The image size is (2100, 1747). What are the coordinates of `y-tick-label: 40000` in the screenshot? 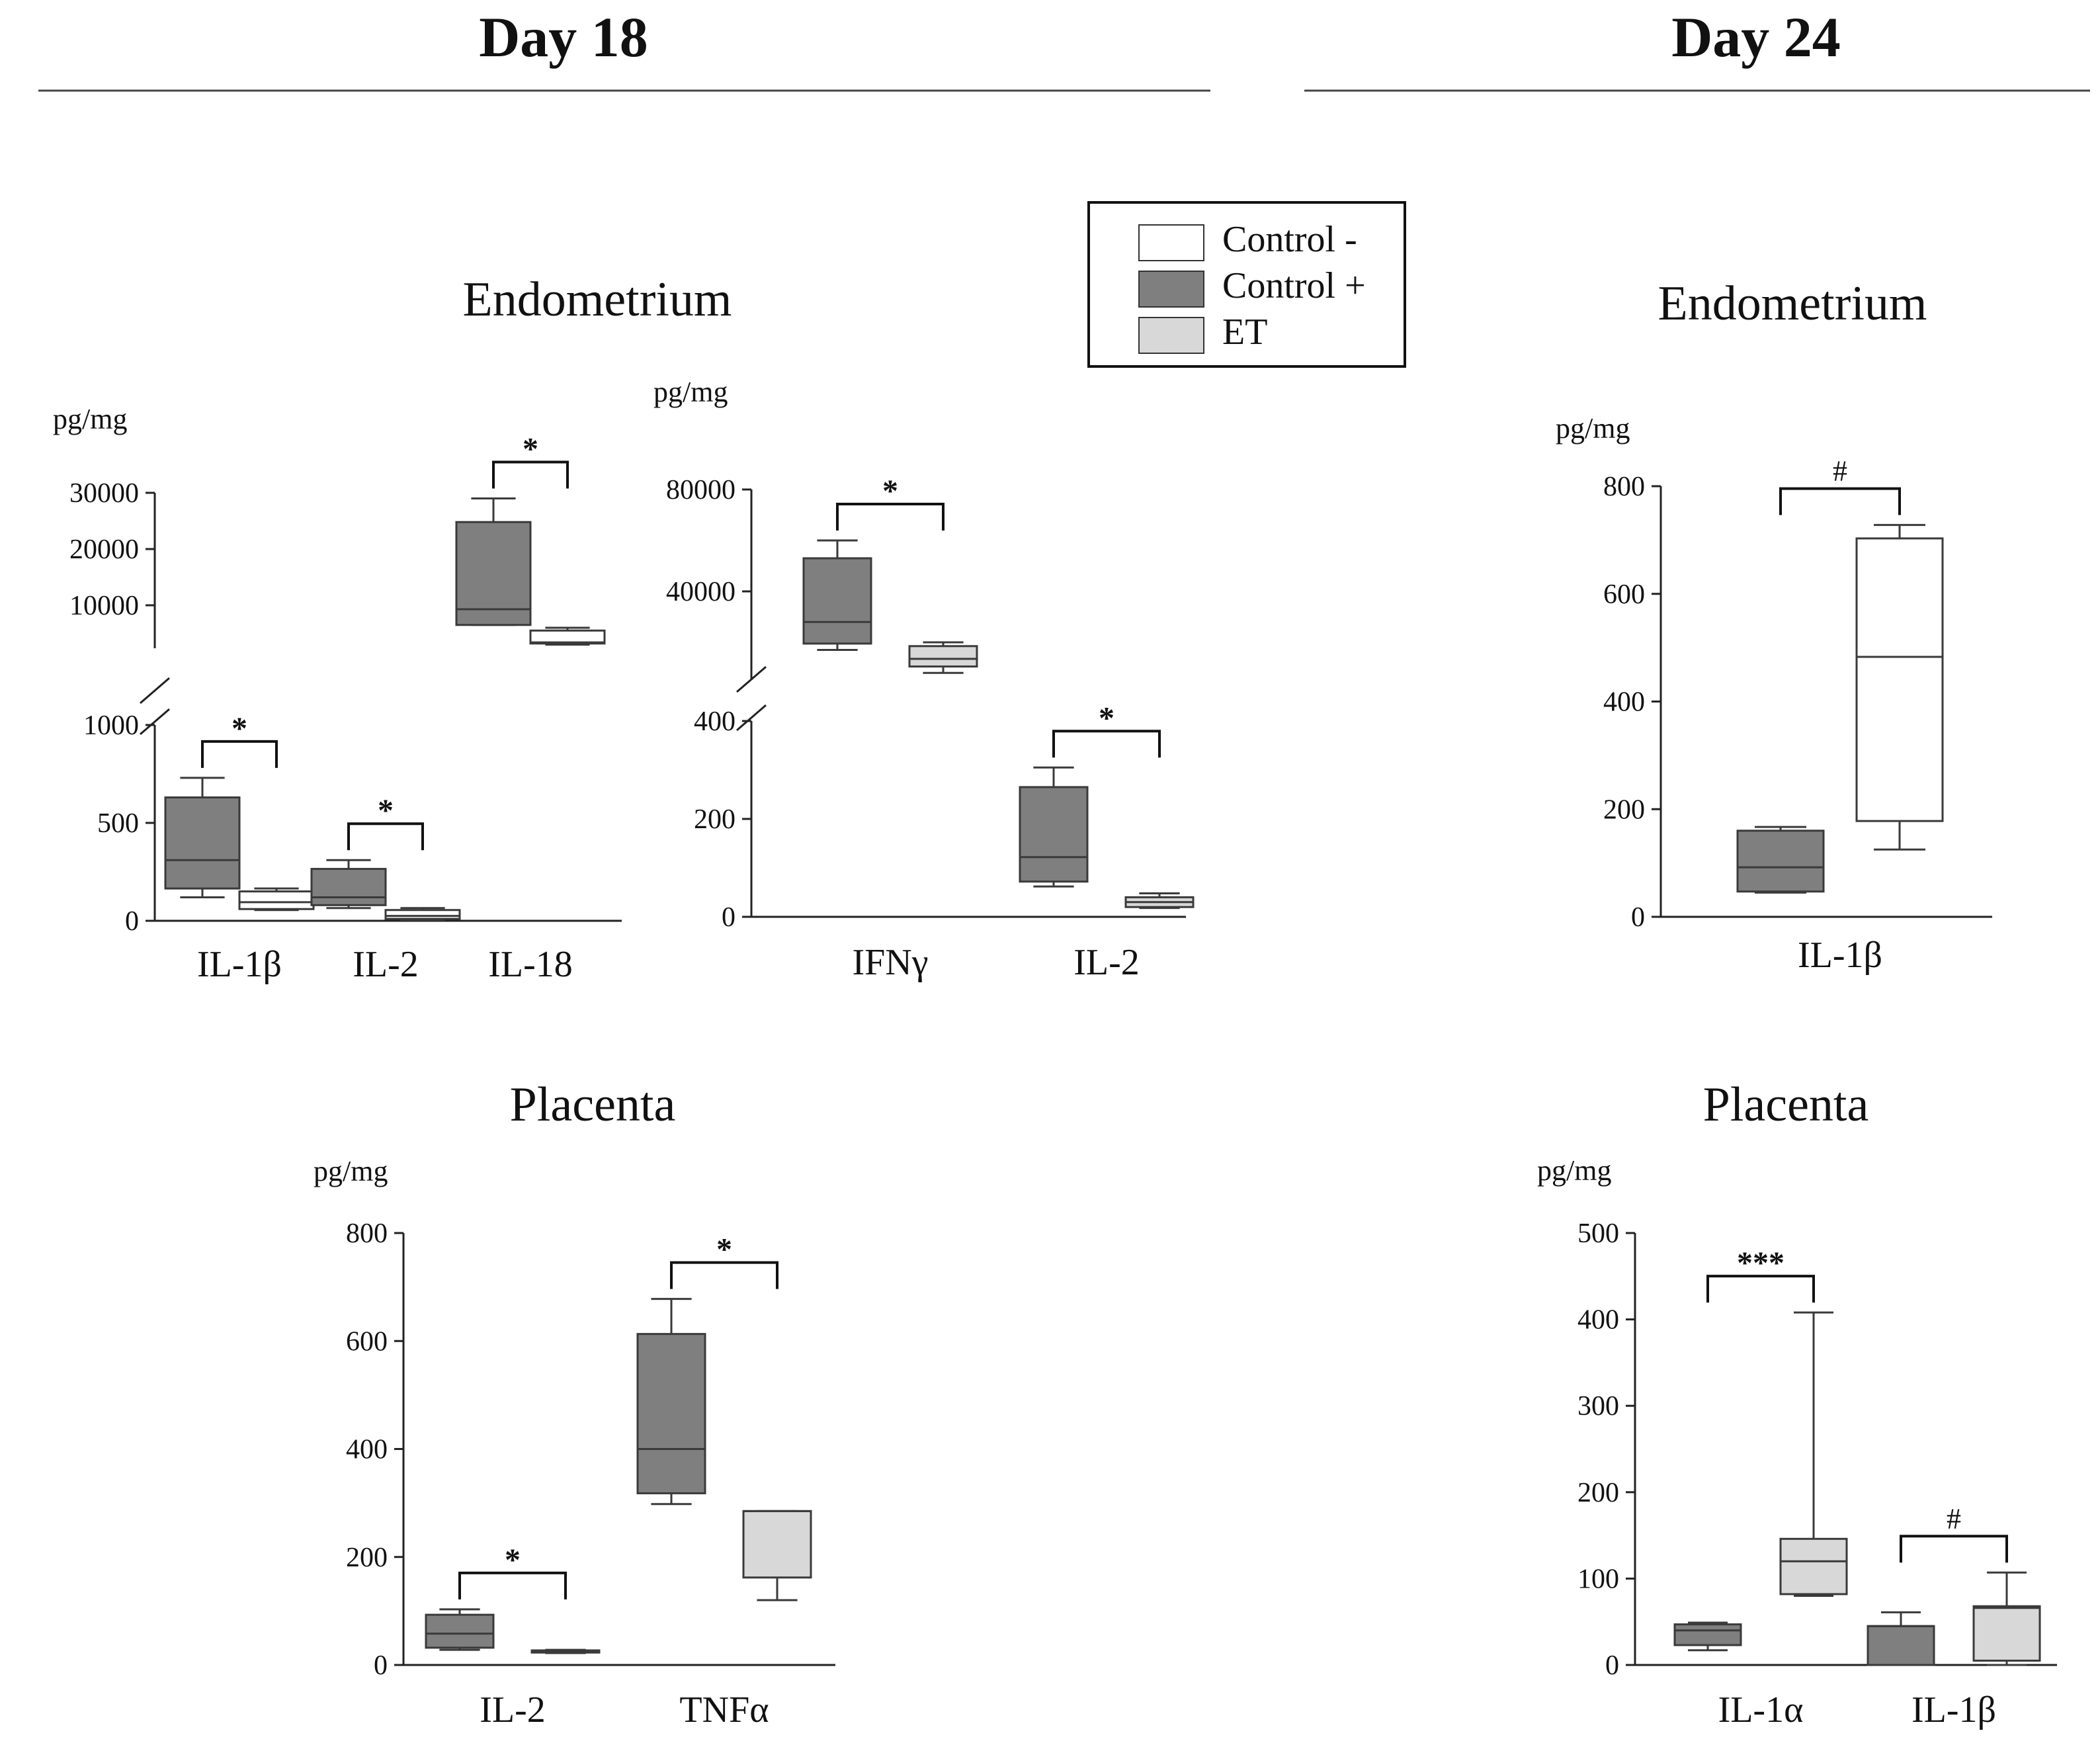 It's located at (701, 592).